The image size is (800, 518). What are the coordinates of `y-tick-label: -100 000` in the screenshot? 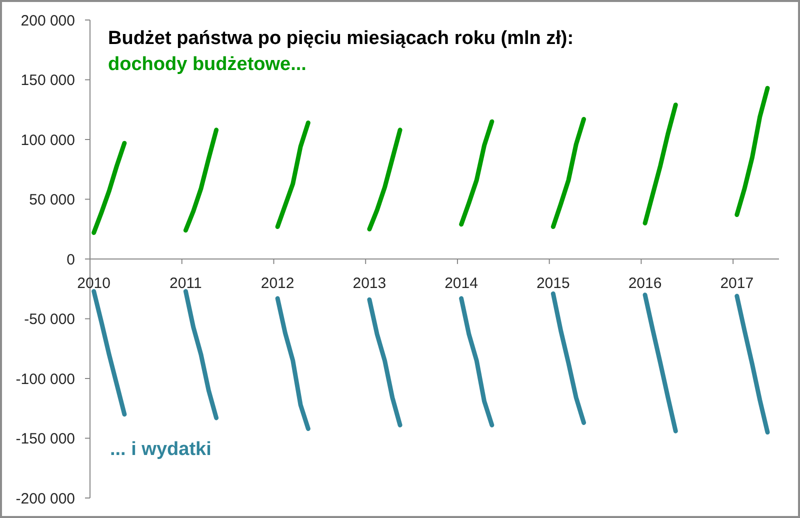 It's located at (45, 379).